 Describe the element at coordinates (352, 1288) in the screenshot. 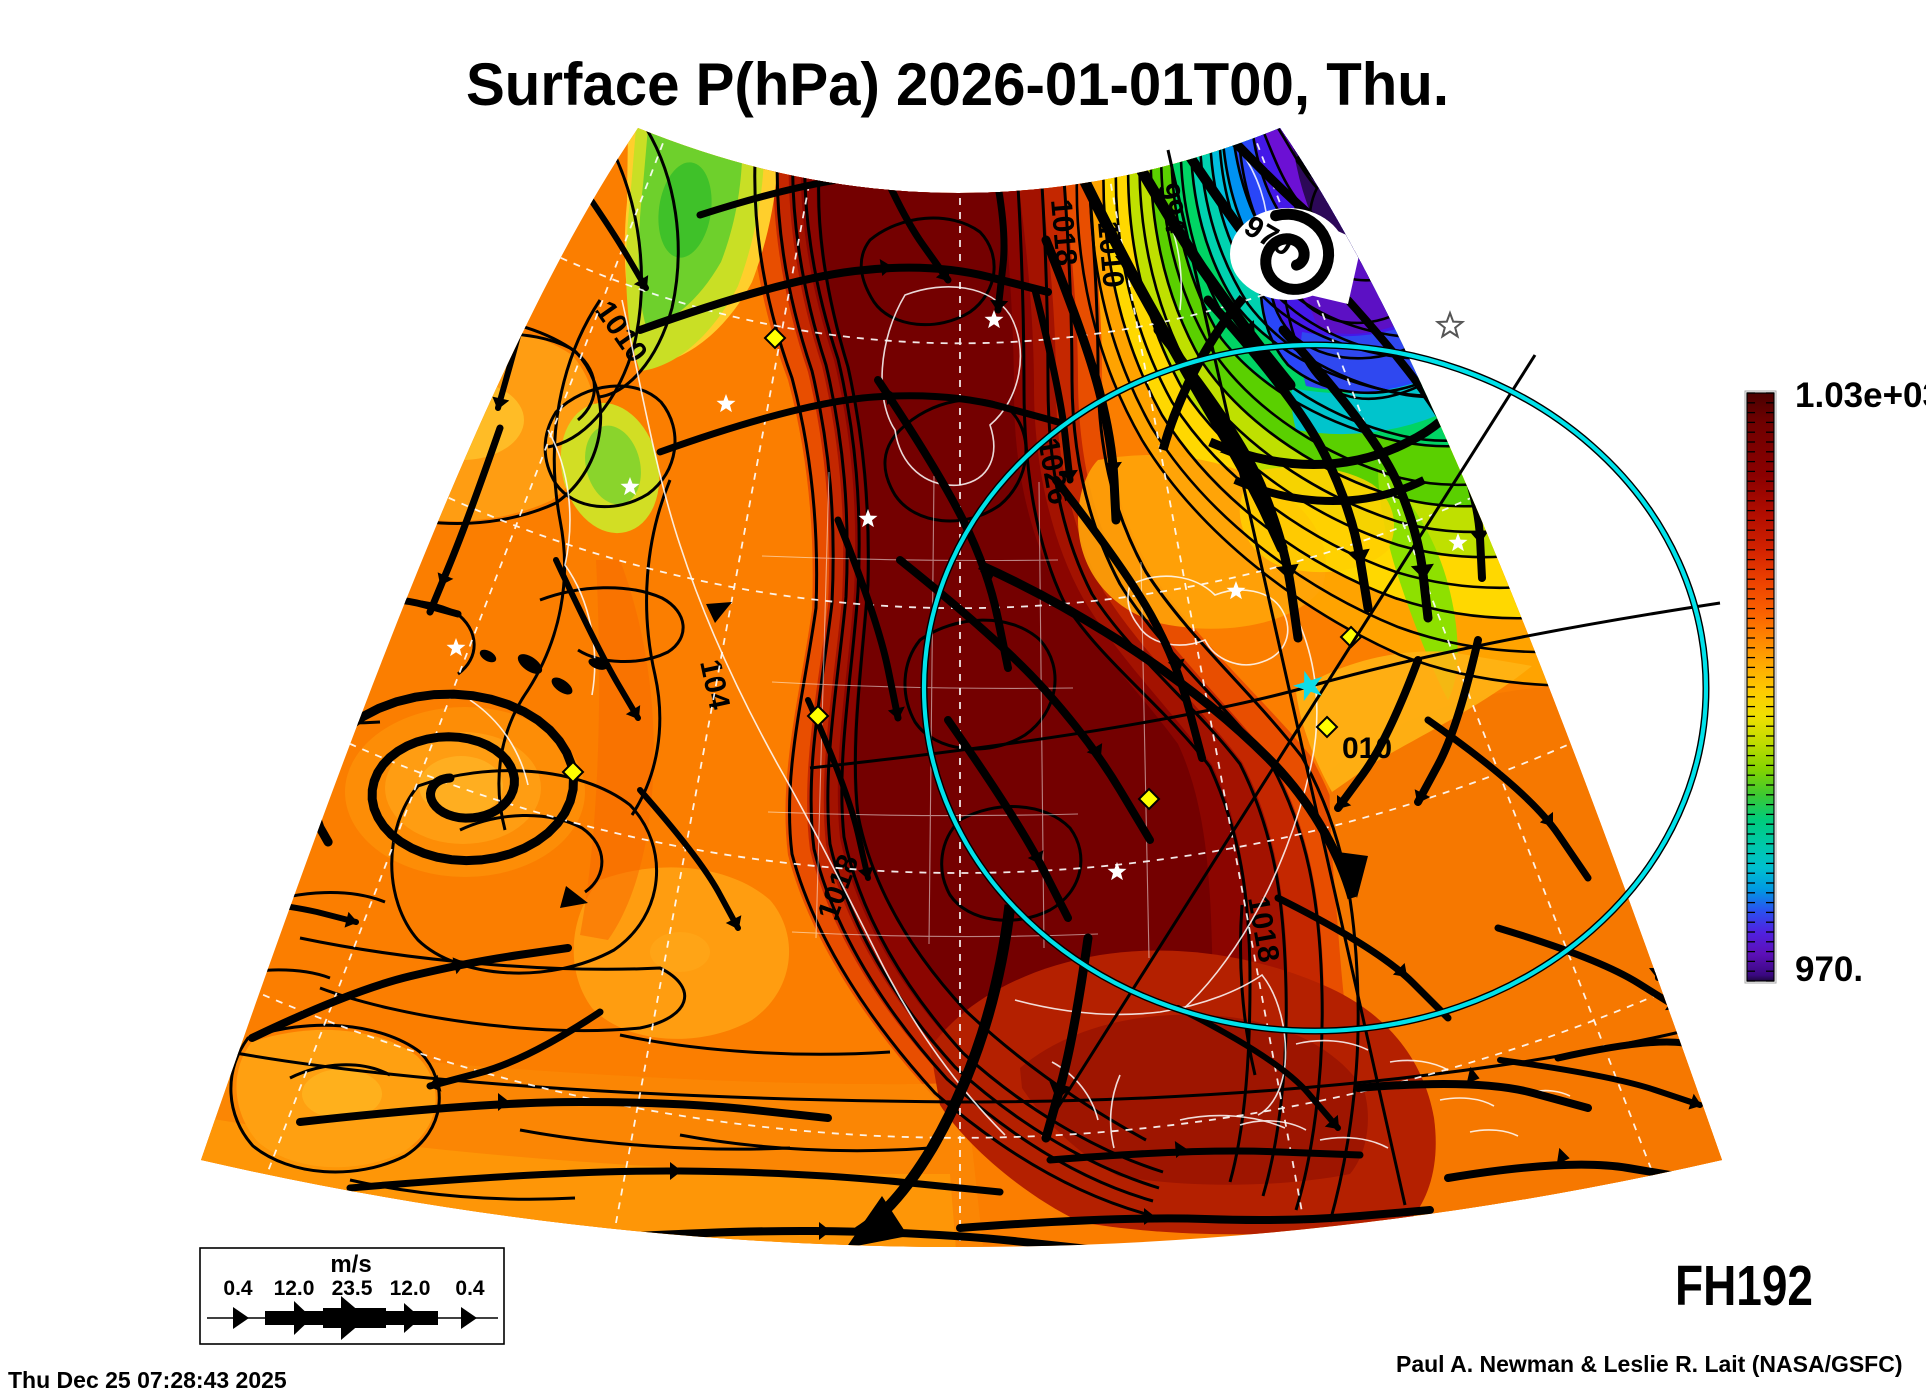

I see `svg-text: 23.5` at that location.